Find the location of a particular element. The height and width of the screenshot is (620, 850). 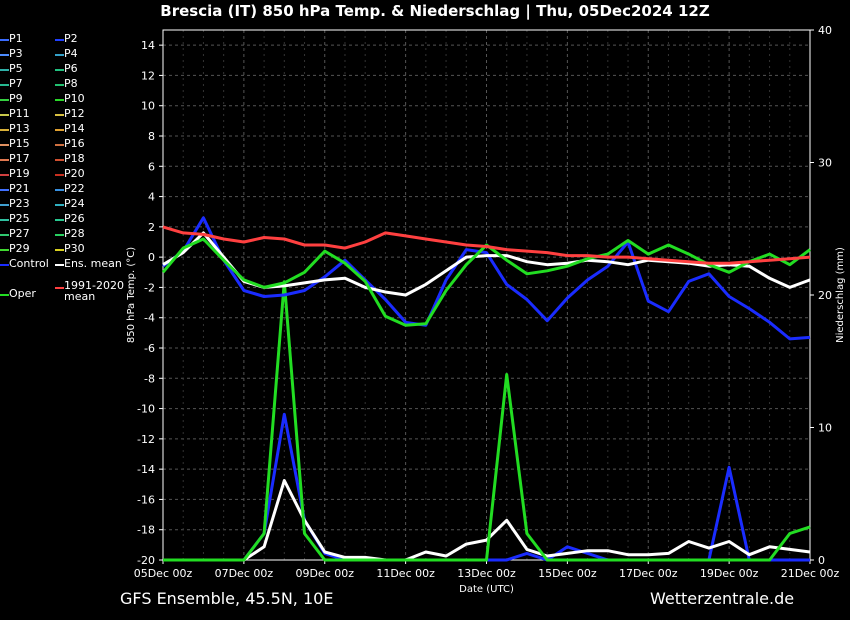

legend-label: P7 is located at coordinates (16, 83).